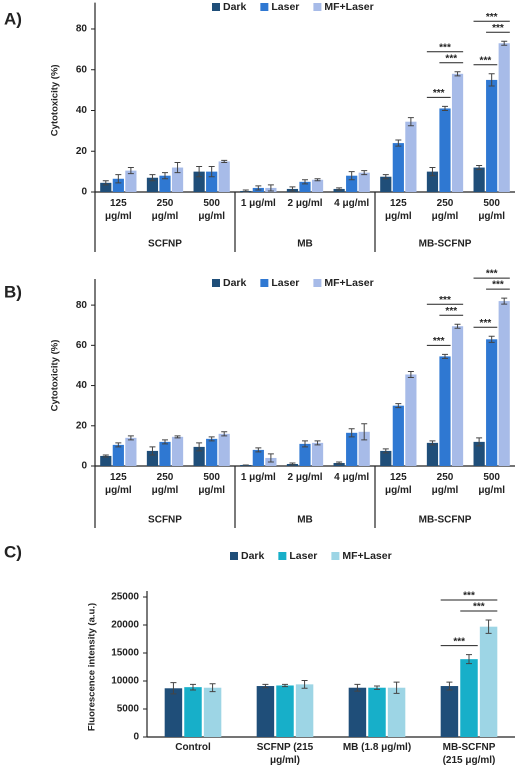  I want to click on group-label: MB, so click(305, 520).